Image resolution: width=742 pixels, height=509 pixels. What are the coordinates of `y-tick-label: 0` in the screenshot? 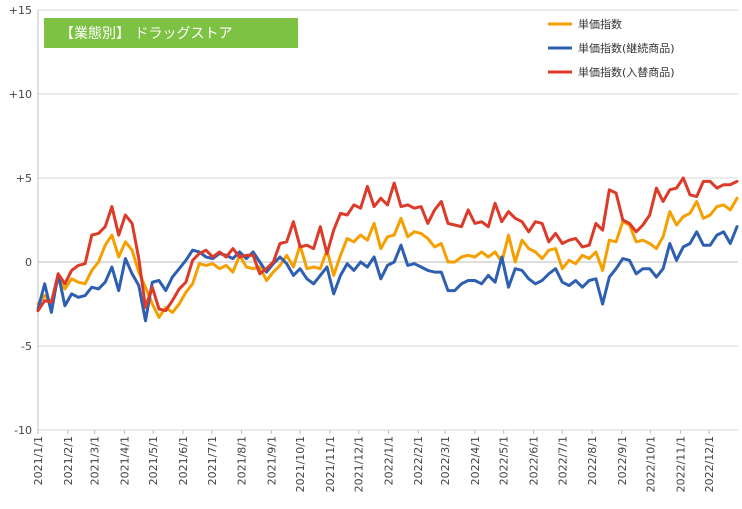 It's located at (28, 262).